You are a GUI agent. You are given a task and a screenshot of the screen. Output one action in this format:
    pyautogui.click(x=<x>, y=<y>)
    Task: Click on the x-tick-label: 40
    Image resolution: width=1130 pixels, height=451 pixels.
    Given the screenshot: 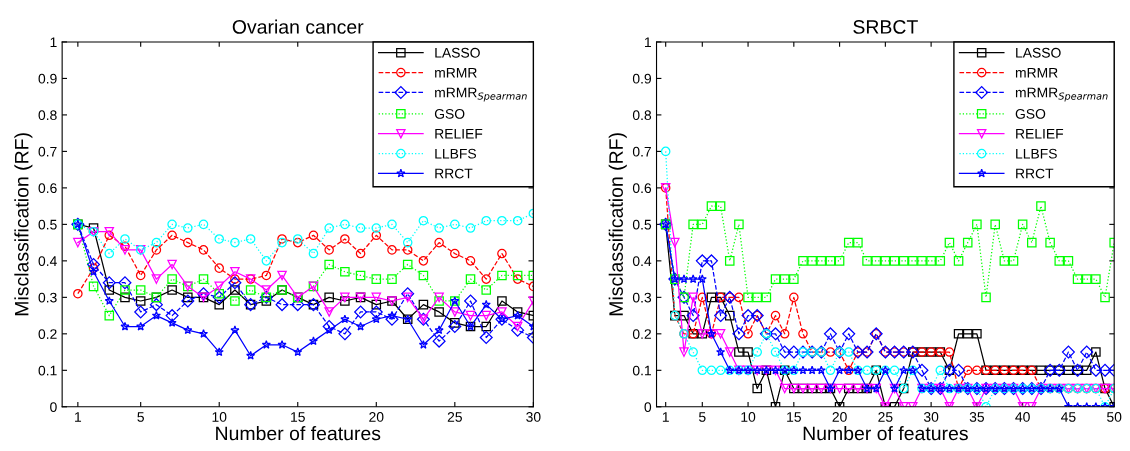 What is the action you would take?
    pyautogui.click(x=1022, y=417)
    